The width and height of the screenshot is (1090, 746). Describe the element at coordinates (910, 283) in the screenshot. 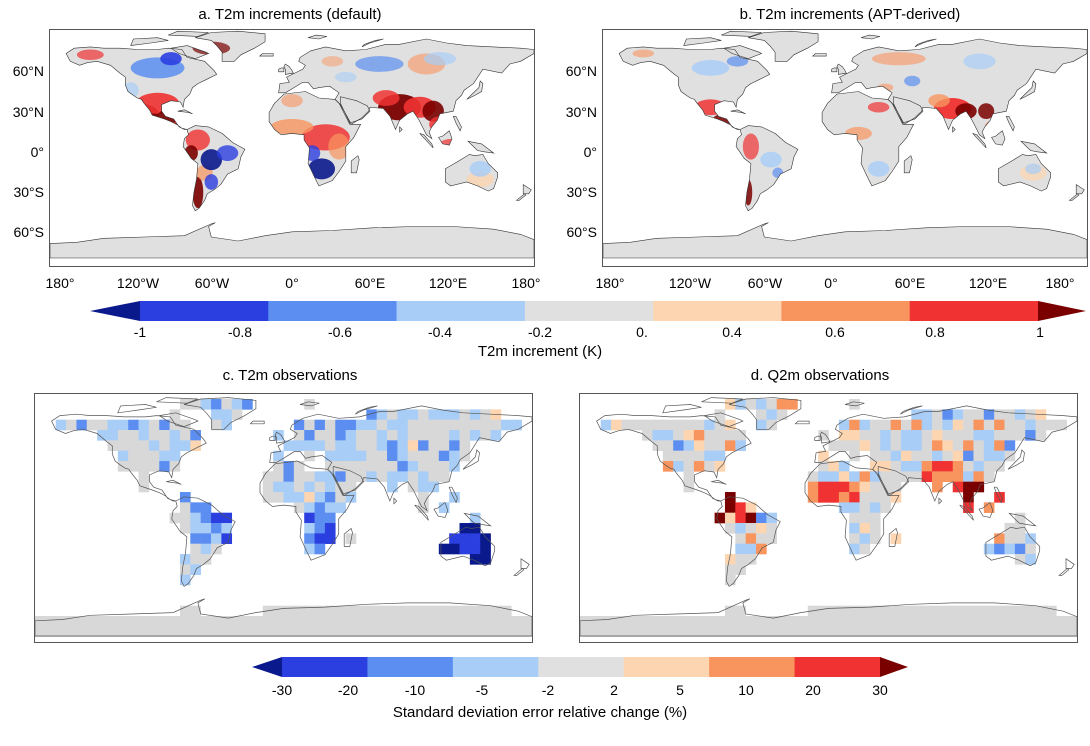

I see `lon-label: 60°E` at that location.